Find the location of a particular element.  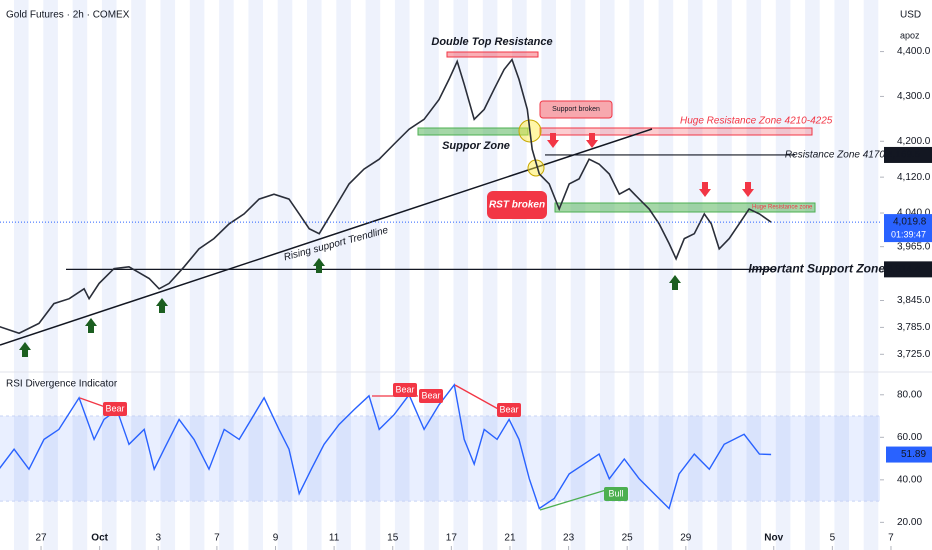

level-tag is located at coordinates (908, 154).